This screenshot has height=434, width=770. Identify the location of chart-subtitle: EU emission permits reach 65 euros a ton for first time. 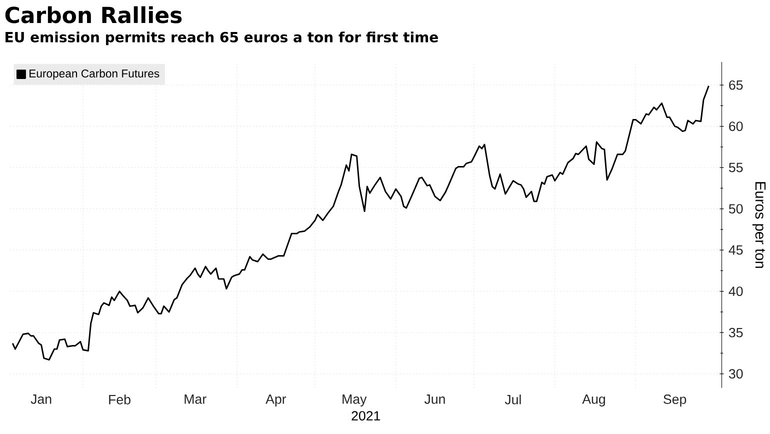
(222, 39).